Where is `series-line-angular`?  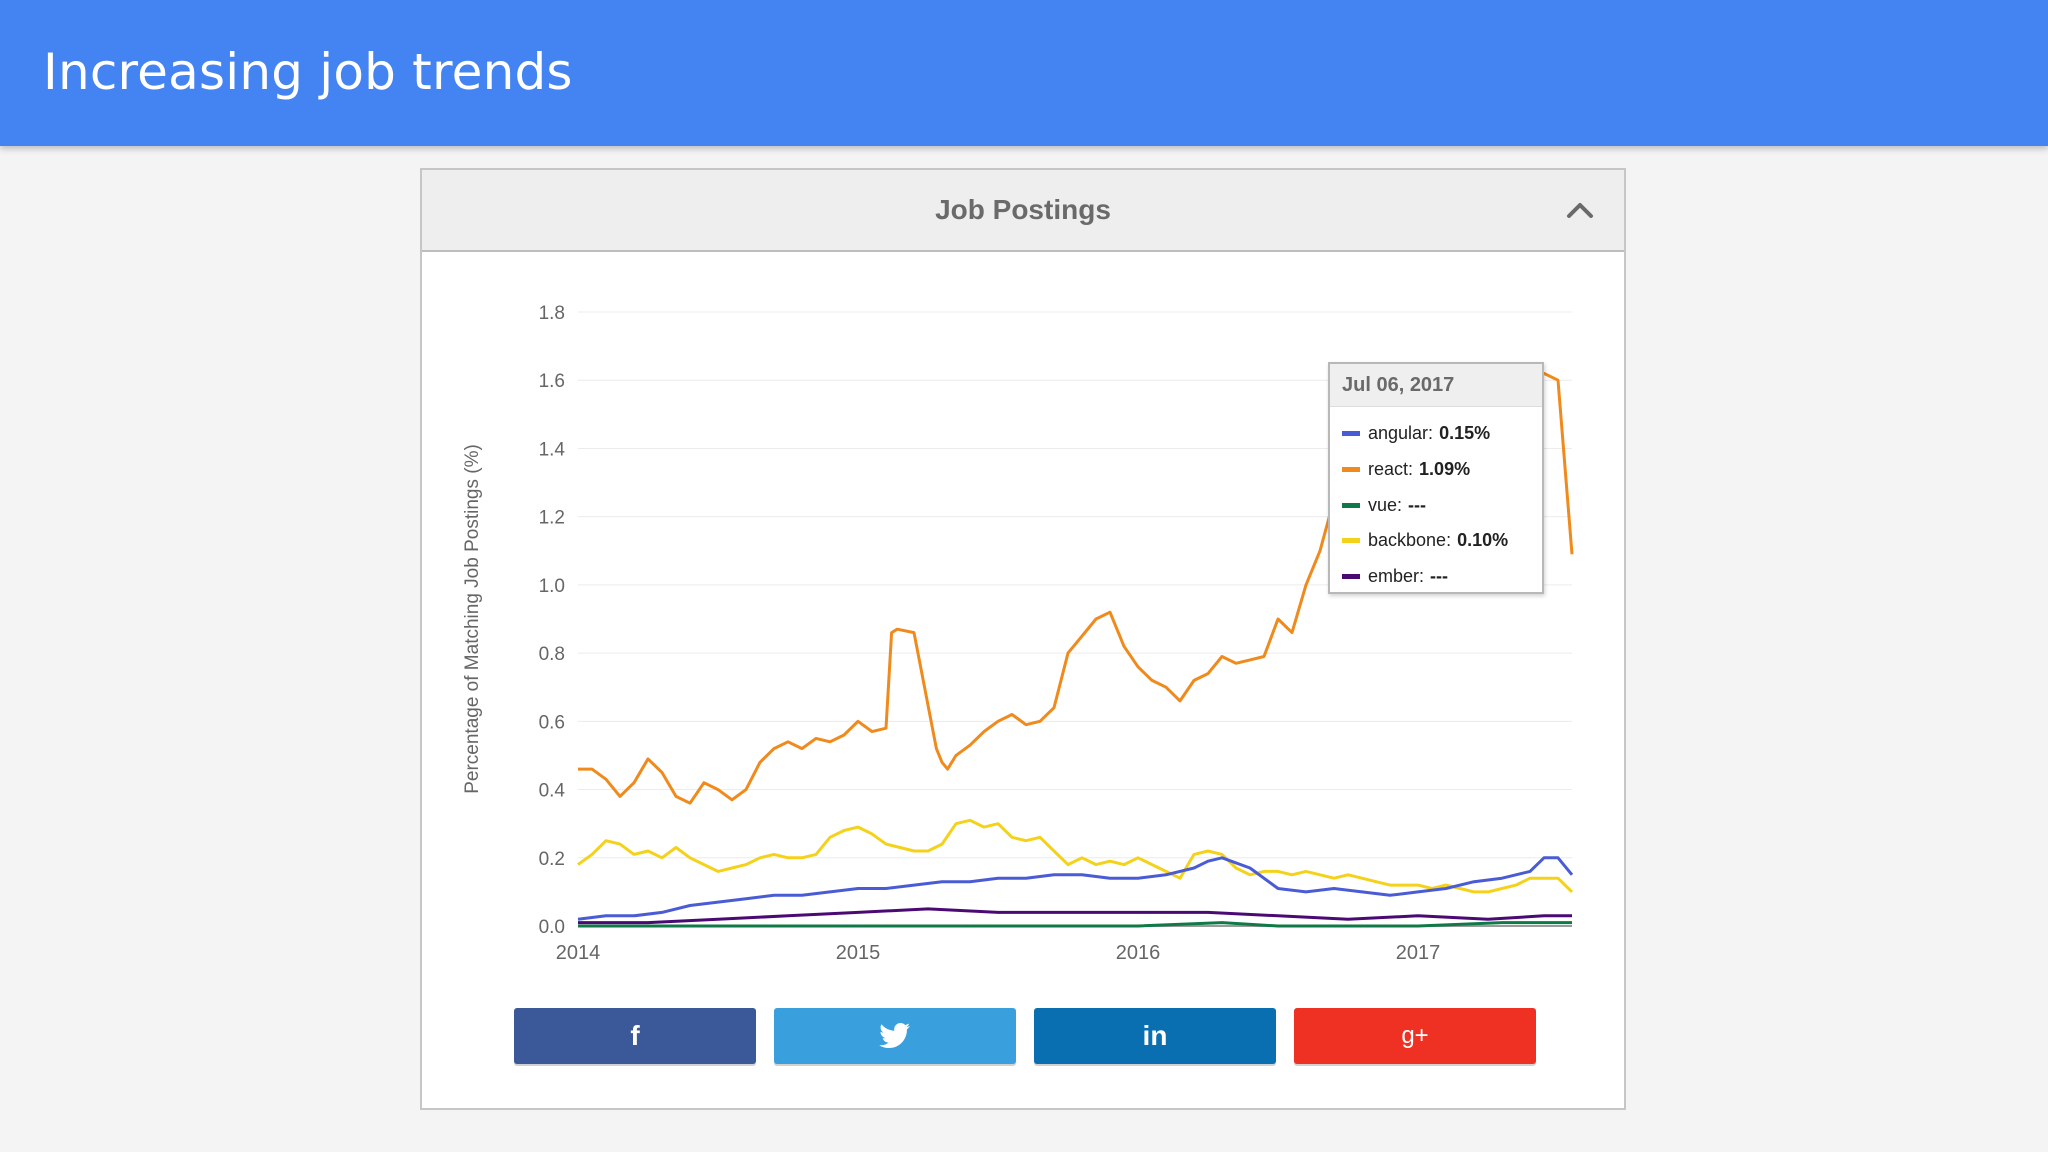
series-line-angular is located at coordinates (1075, 888).